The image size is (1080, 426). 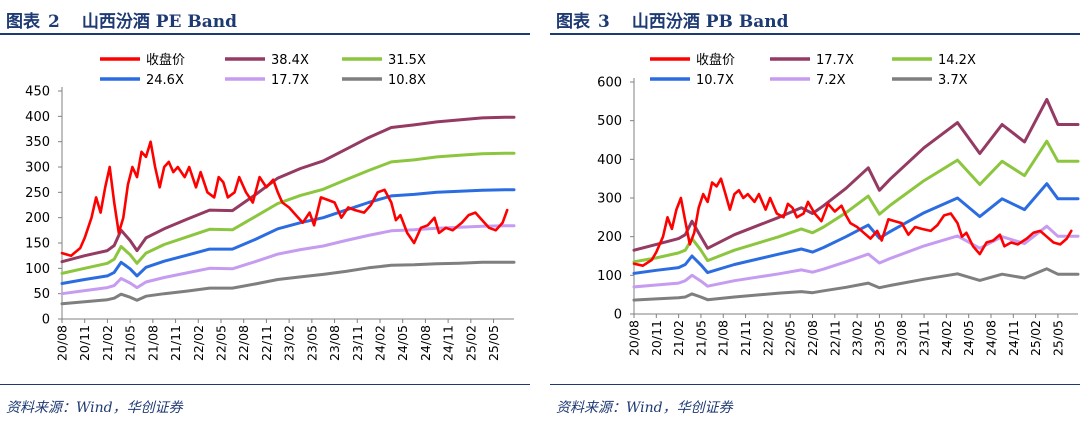 I want to click on pb-figure-label: 图表, so click(x=573, y=22).